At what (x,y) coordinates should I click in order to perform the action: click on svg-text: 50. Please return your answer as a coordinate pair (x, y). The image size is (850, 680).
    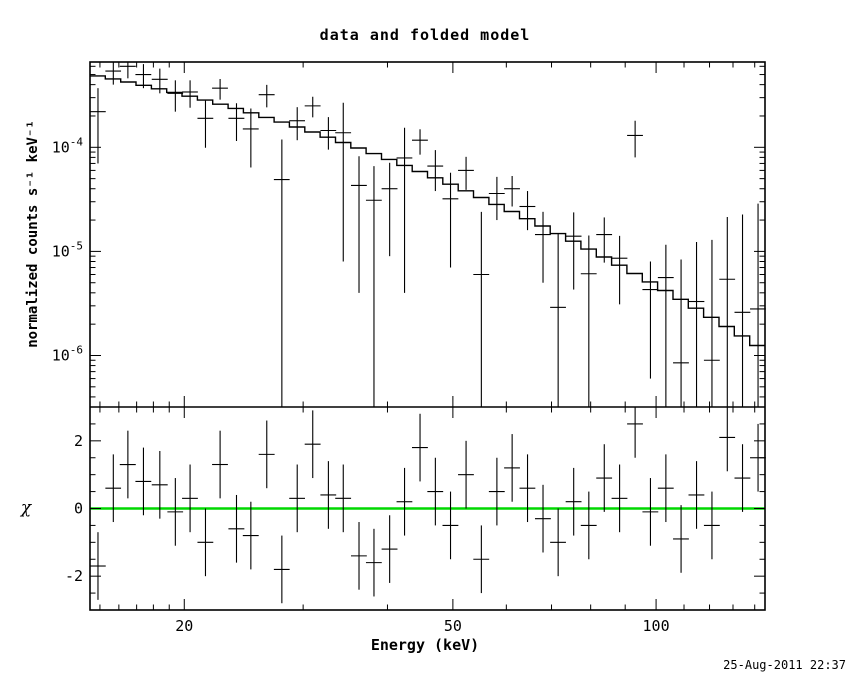
    Looking at the image, I should click on (453, 626).